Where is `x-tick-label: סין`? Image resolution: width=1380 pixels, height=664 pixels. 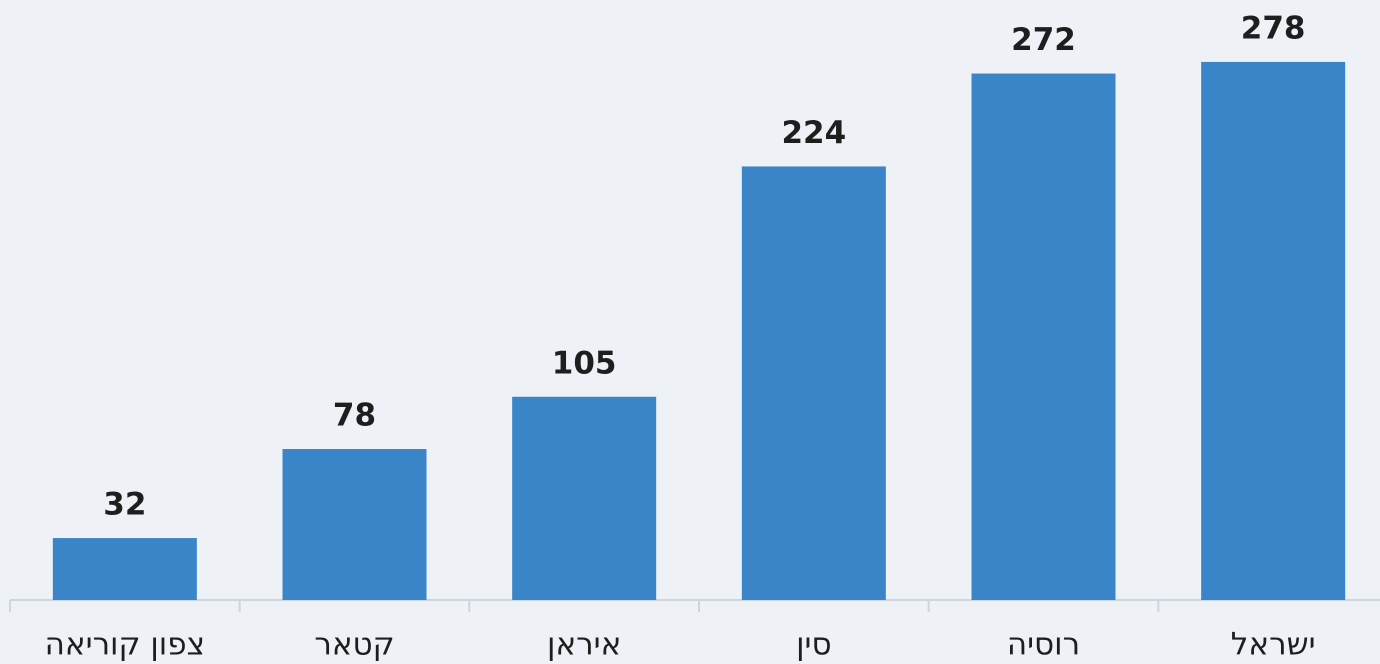
x-tick-label: סין is located at coordinates (814, 645).